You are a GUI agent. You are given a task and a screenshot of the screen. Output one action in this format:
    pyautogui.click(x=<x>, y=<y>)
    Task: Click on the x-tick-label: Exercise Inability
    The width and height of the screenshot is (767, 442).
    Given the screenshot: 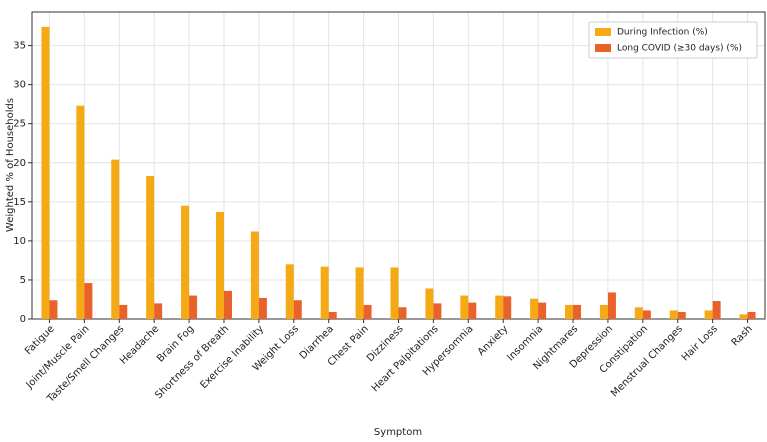 What is the action you would take?
    pyautogui.click(x=232, y=357)
    